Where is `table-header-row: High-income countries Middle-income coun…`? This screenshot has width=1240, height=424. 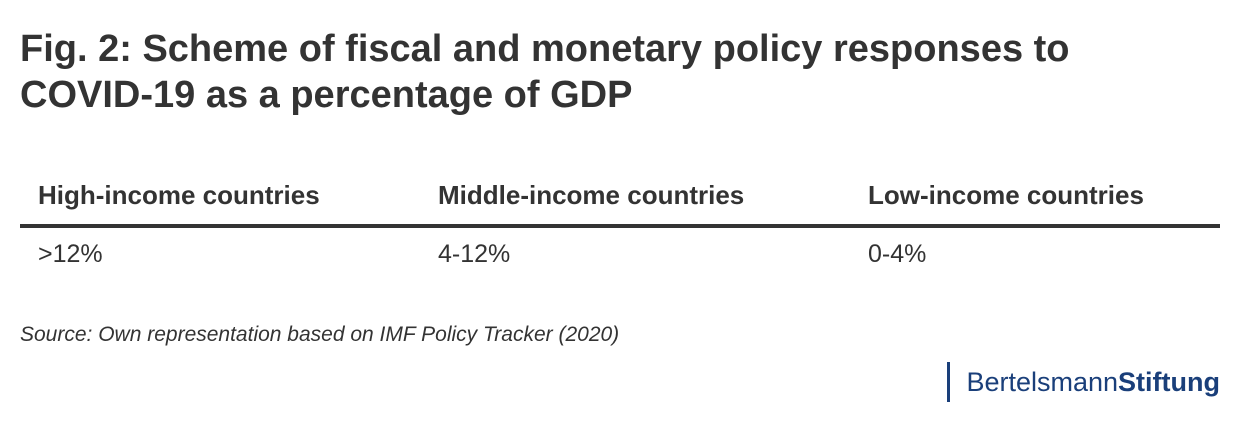 table-header-row: High-income countries Middle-income coun… is located at coordinates (620, 199).